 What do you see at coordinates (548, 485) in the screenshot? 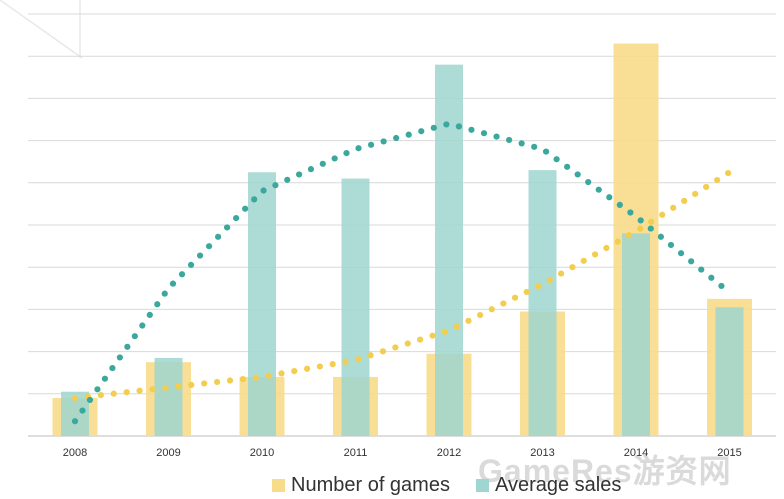
I see `legend-item-sales: Average sales` at bounding box center [548, 485].